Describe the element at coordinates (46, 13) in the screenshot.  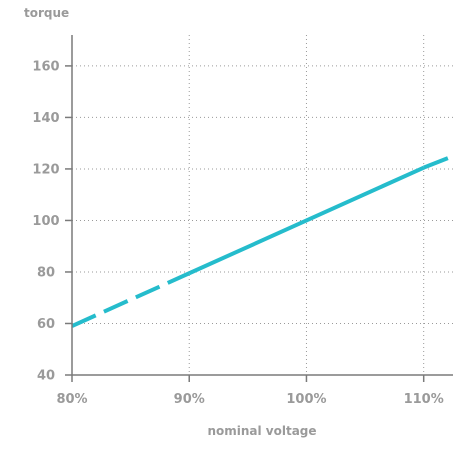
I see `y-axis-title: torque` at that location.